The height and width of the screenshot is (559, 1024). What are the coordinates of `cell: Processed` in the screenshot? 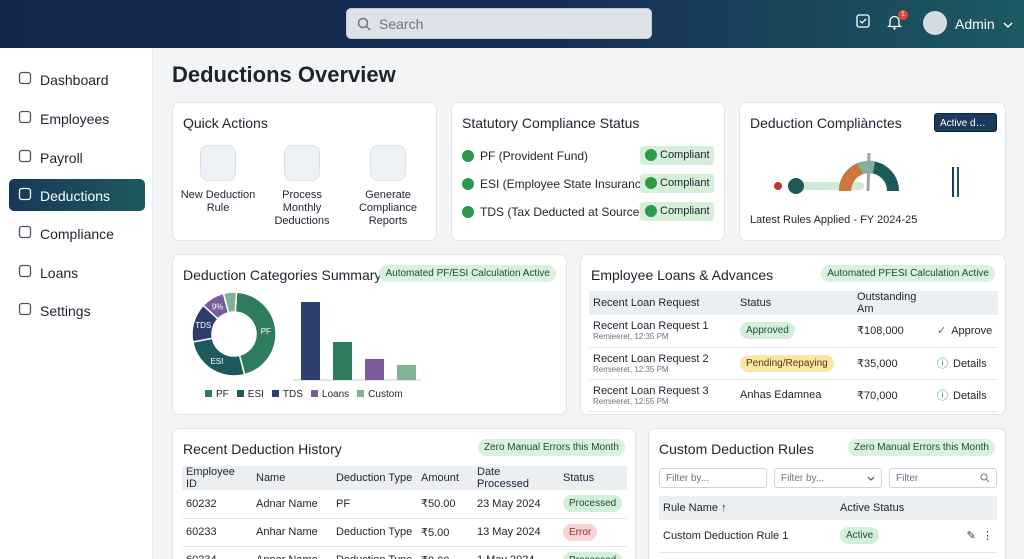 It's located at (593, 504).